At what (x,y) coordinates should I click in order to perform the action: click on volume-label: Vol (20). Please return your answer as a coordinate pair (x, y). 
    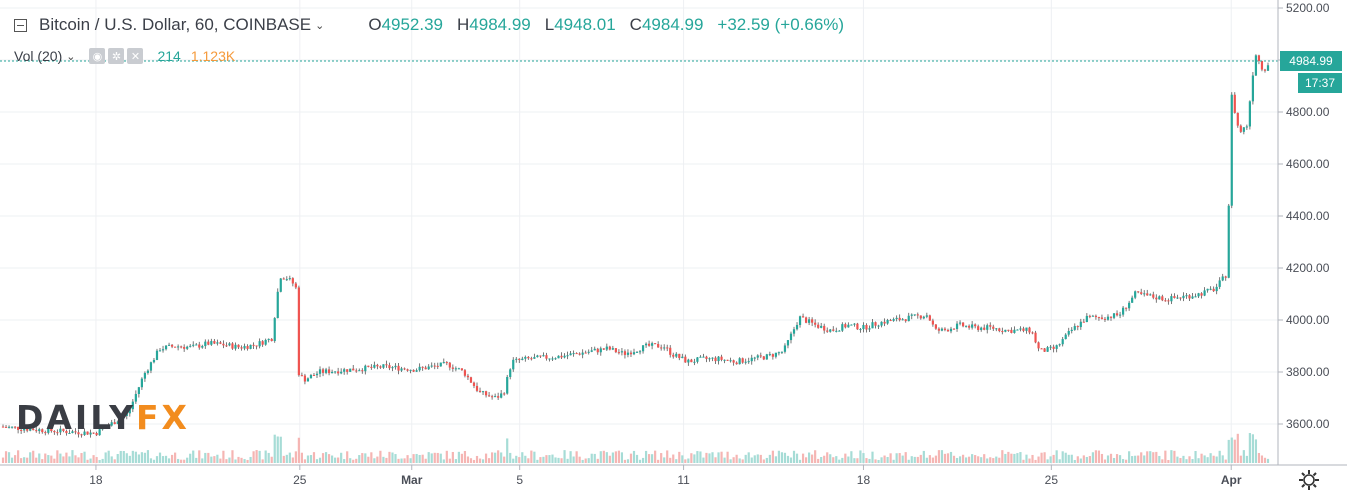
    Looking at the image, I should click on (38, 56).